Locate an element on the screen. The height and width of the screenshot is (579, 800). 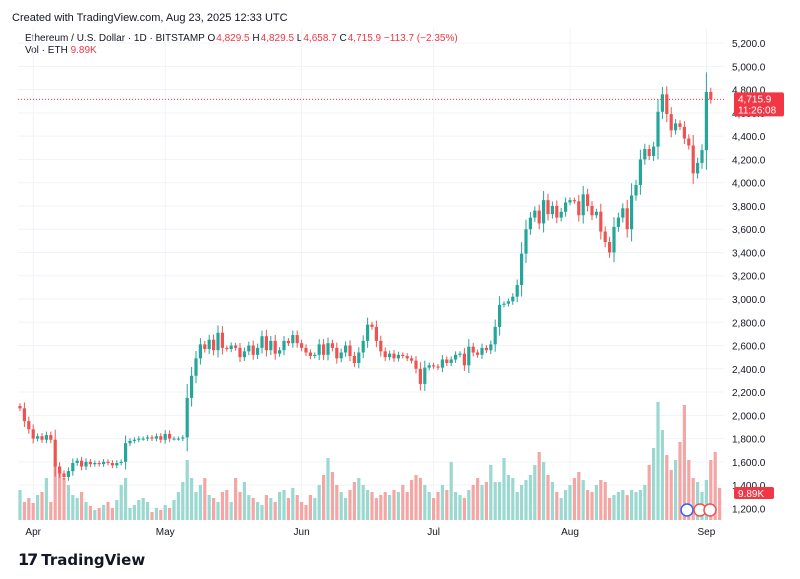
y-tick-label: 5,000.0 is located at coordinates (749, 67).